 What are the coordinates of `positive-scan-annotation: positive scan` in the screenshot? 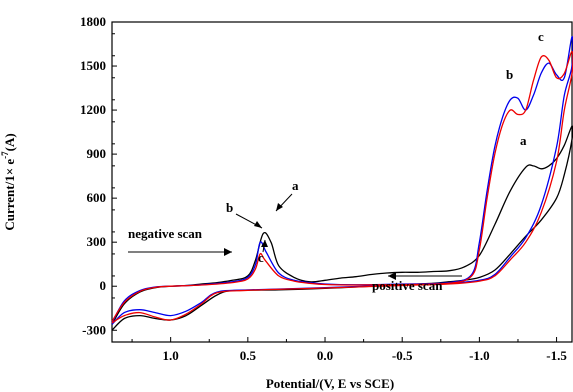 It's located at (417, 282).